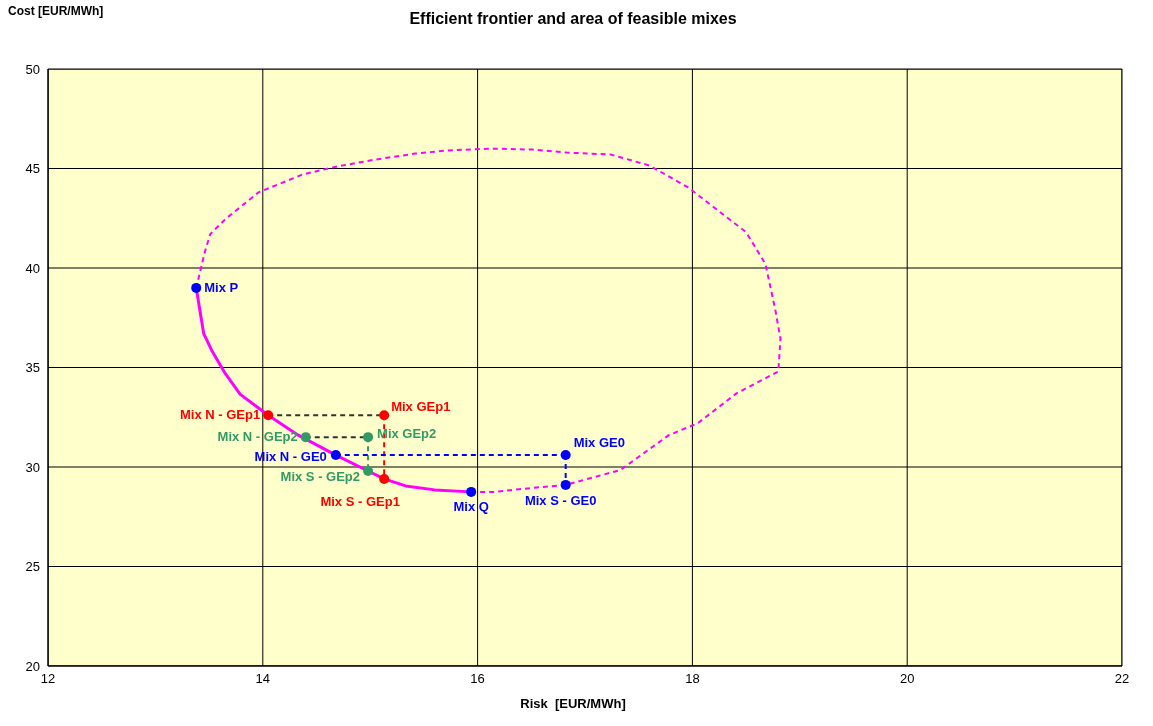 The height and width of the screenshot is (726, 1153). I want to click on series-label: Mix Q, so click(471, 506).